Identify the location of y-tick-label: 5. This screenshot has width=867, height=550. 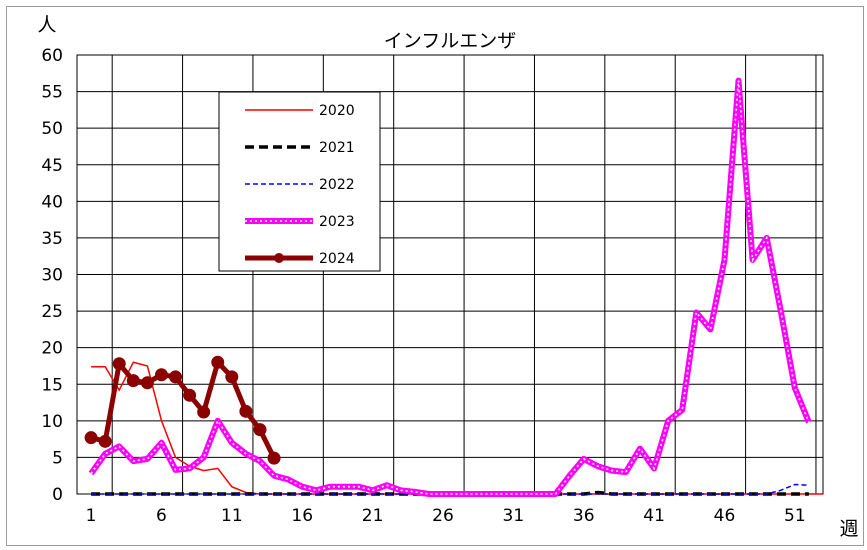
(57, 458).